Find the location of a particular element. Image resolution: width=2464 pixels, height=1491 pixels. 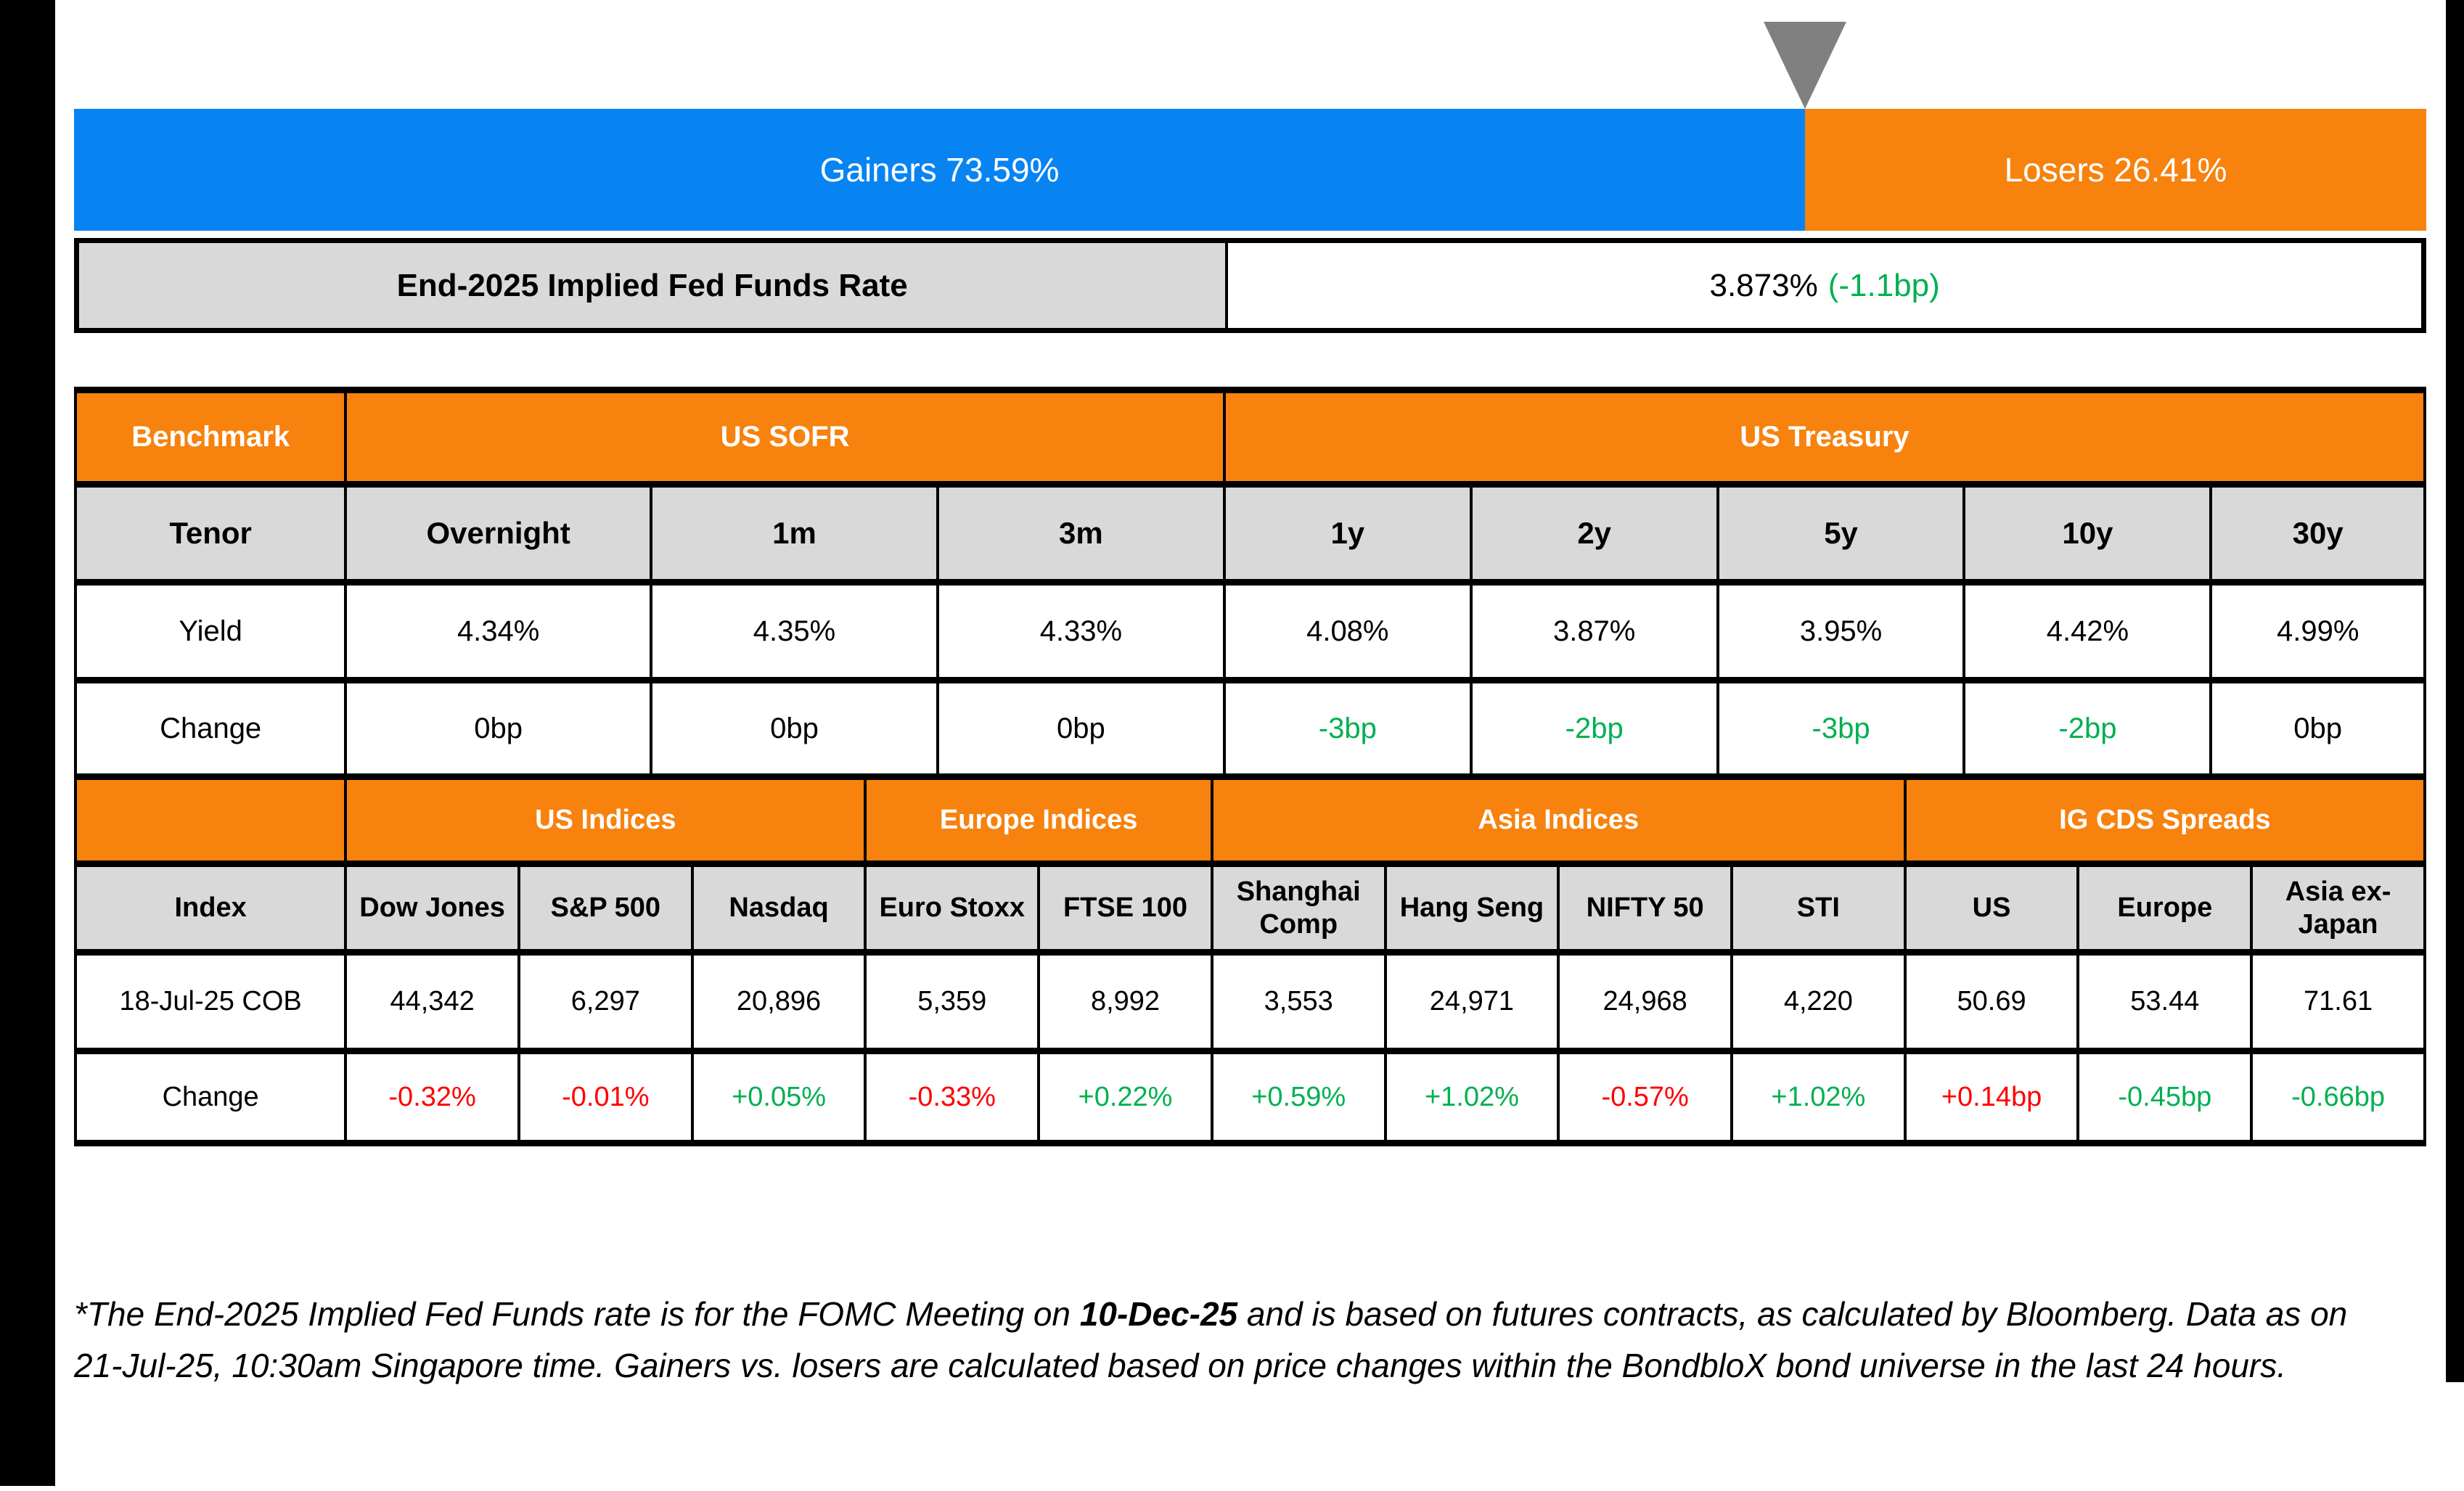

group-asia-indices: Asia Indices is located at coordinates (1558, 820).